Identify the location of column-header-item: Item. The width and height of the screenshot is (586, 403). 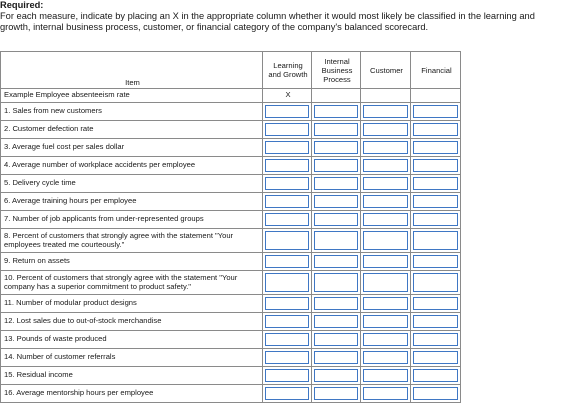
(131, 70).